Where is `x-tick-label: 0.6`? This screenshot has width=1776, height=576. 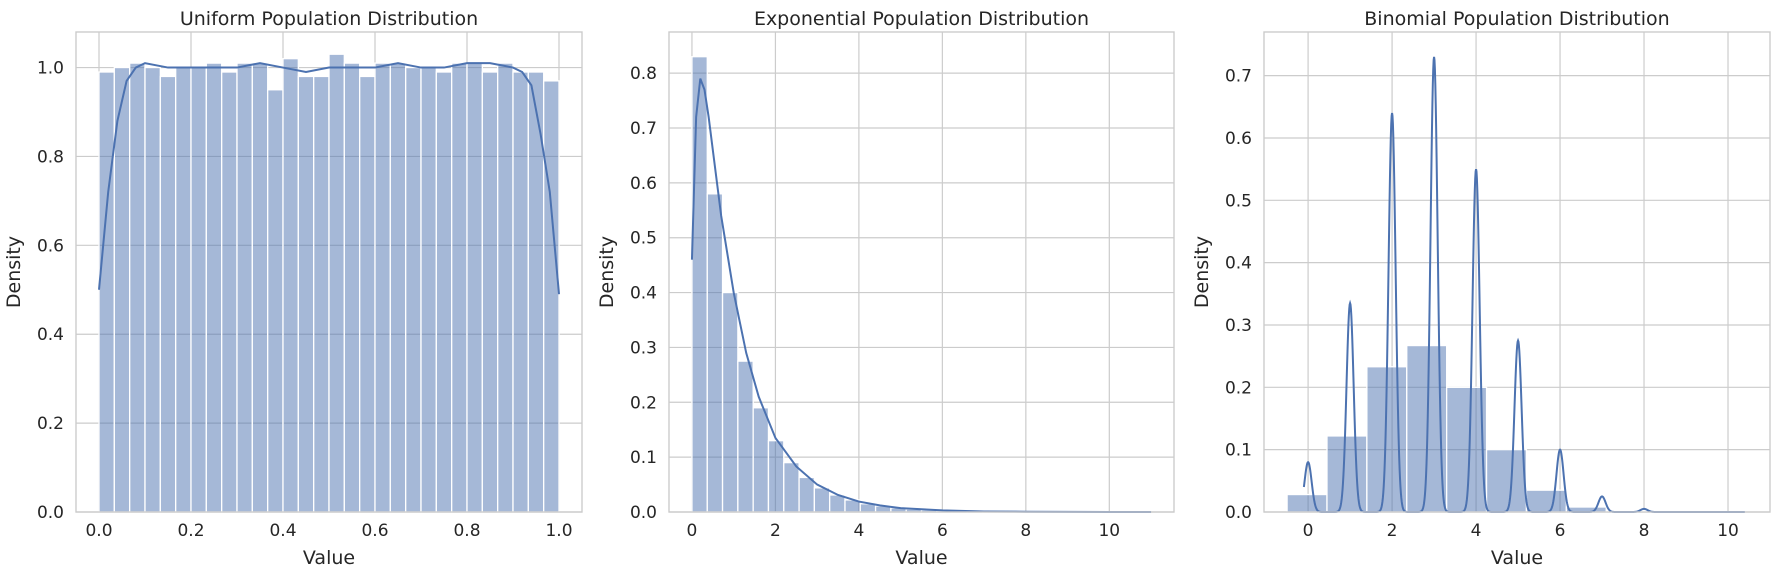 x-tick-label: 0.6 is located at coordinates (374, 531).